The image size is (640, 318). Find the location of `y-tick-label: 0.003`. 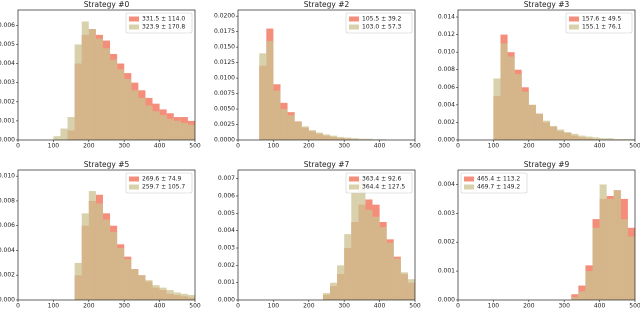

y-tick-label: 0.003 is located at coordinates (7, 82).